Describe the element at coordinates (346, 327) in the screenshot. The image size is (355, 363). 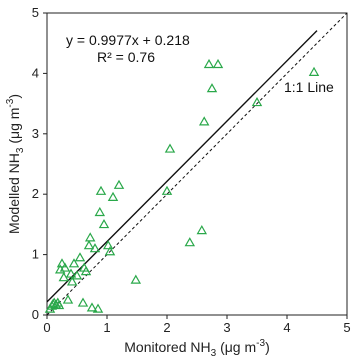
I see `x-tick-label: 5` at that location.